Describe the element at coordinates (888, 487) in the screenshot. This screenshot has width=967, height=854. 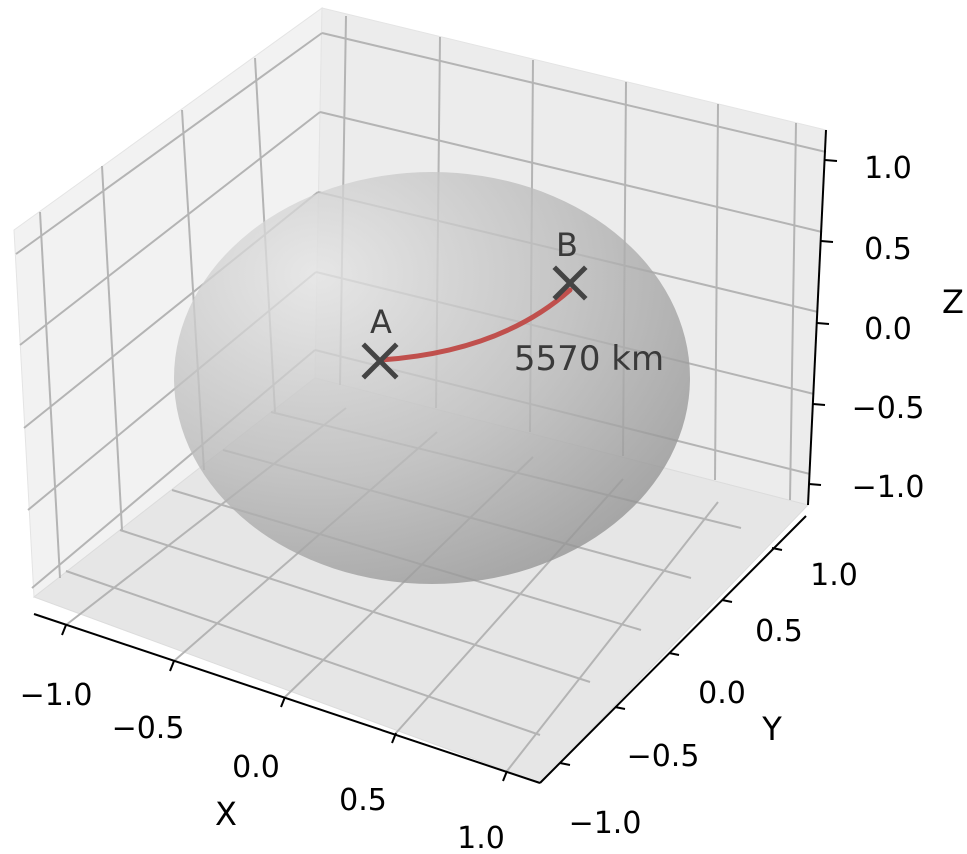
I see `z-tick-label: −1.0` at that location.